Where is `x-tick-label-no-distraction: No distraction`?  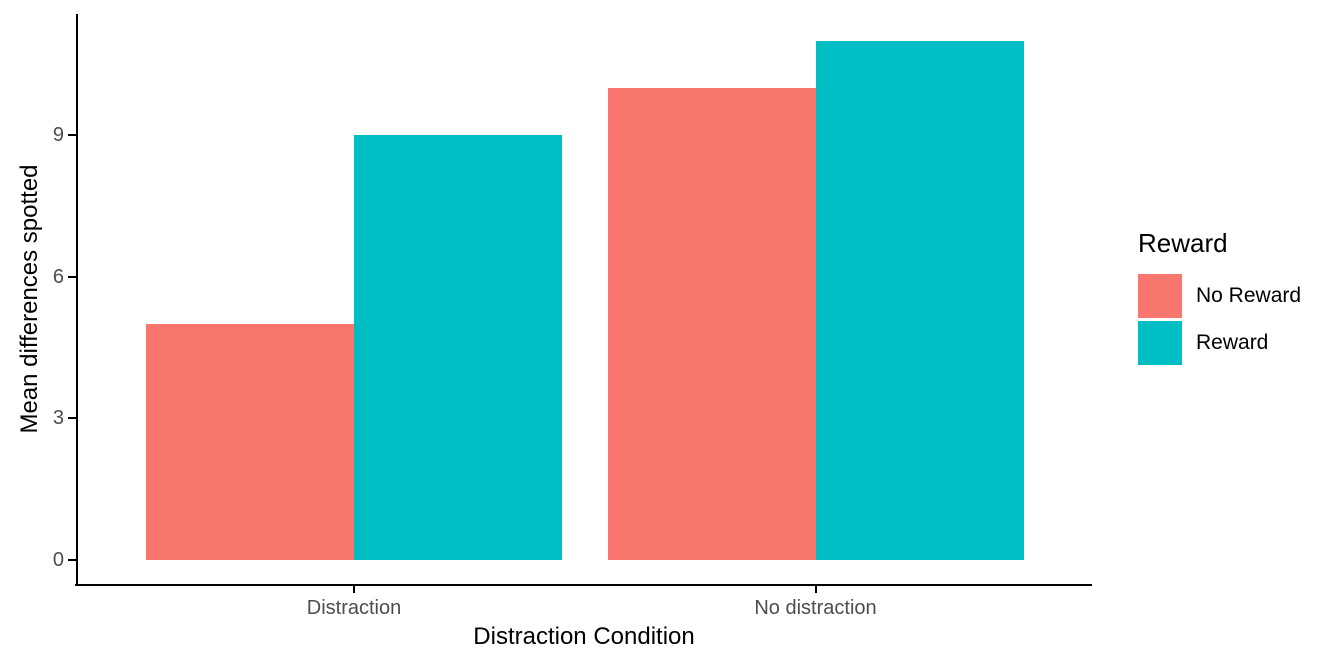
x-tick-label-no-distraction: No distraction is located at coordinates (815, 608).